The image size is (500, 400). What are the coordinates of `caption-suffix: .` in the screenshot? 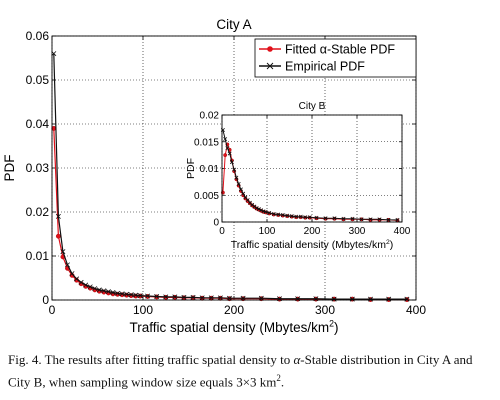 It's located at (282, 382).